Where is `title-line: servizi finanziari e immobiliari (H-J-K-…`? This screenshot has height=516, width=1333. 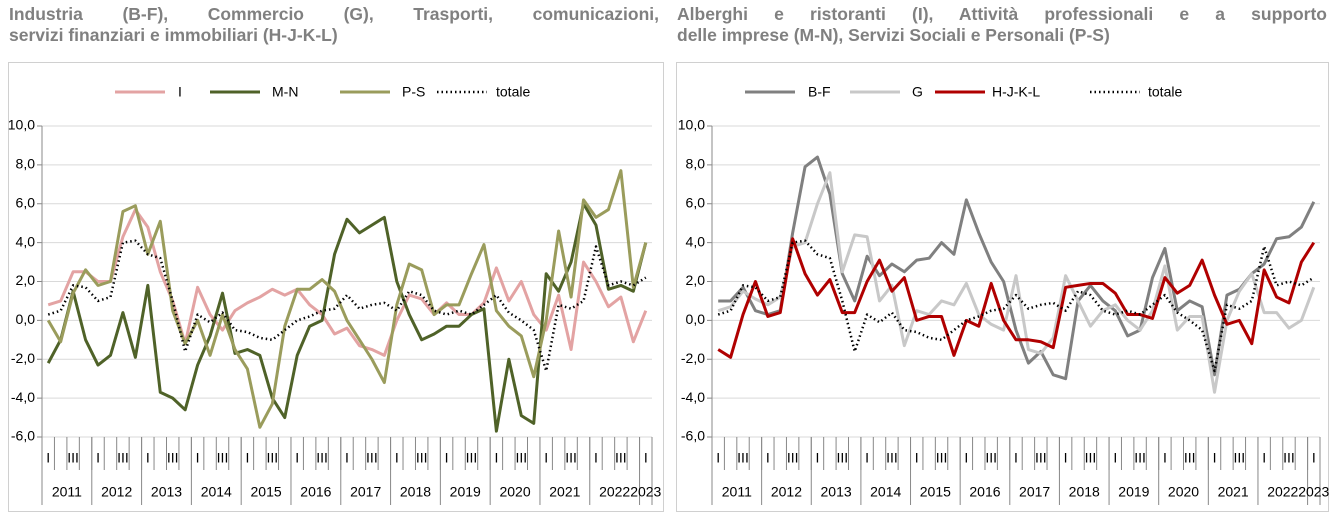 title-line: servizi finanziari e immobiliari (H-J-K-… is located at coordinates (173, 35).